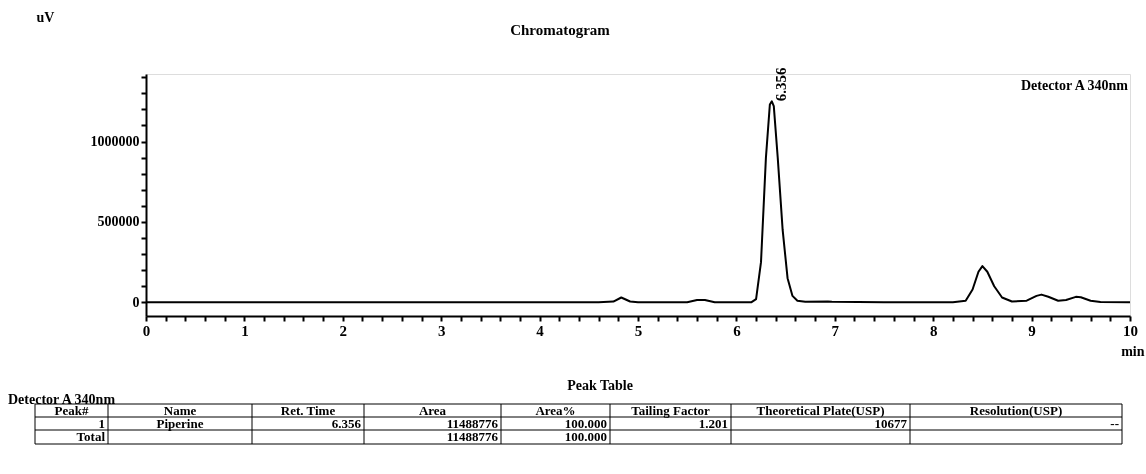 This screenshot has height=474, width=1146. What do you see at coordinates (1016, 410) in the screenshot?
I see `text: Resolution(USP)` at bounding box center [1016, 410].